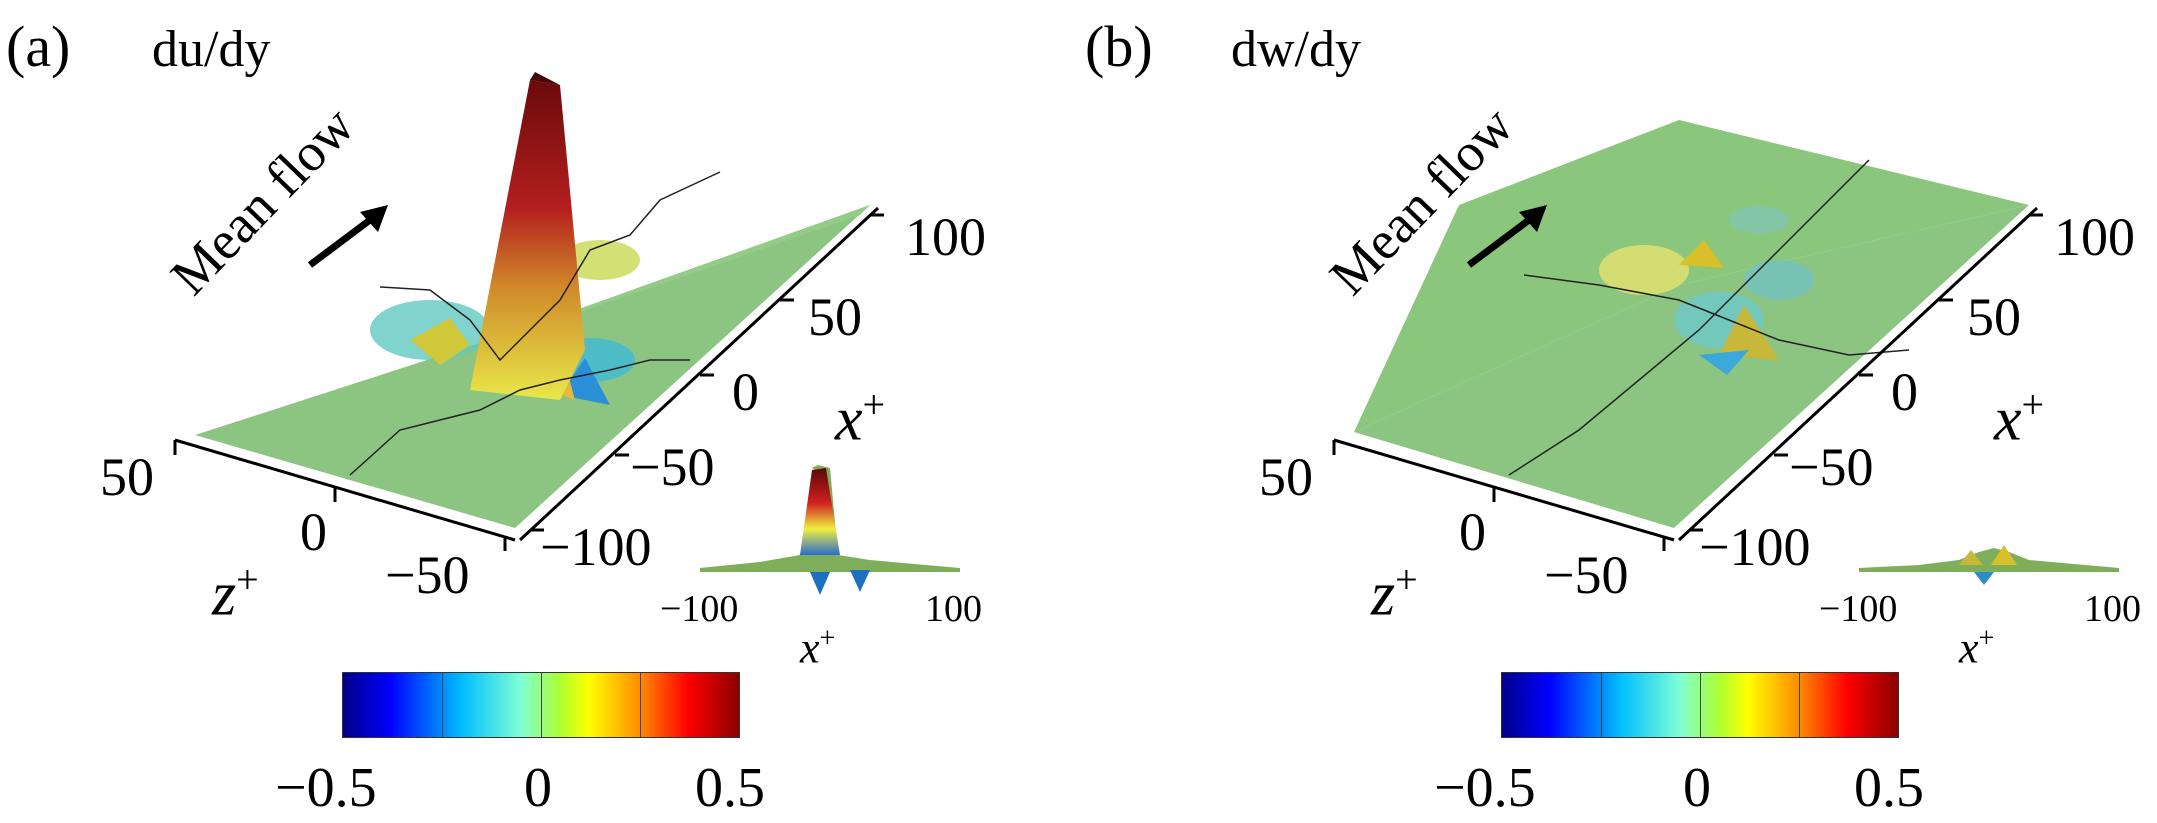  What do you see at coordinates (527, 240) in the screenshot?
I see `peak-a` at bounding box center [527, 240].